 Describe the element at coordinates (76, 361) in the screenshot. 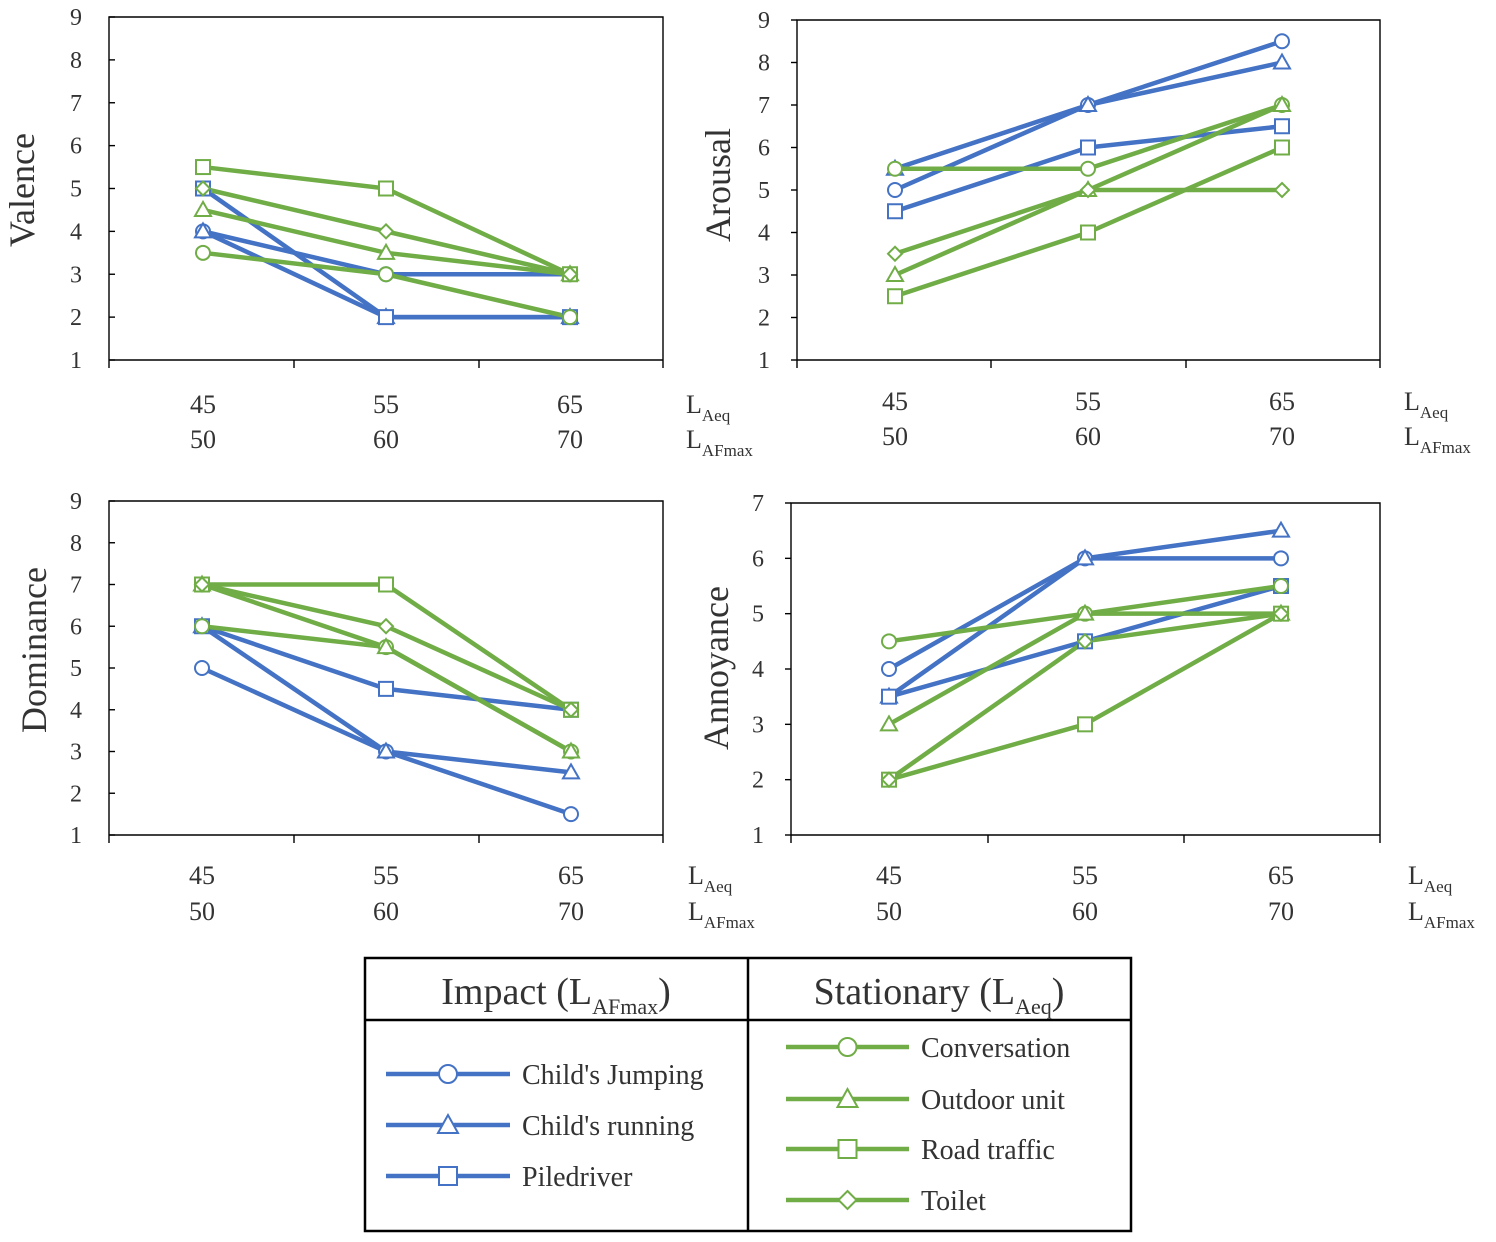

I see `valence-y-tick-label: 1` at that location.